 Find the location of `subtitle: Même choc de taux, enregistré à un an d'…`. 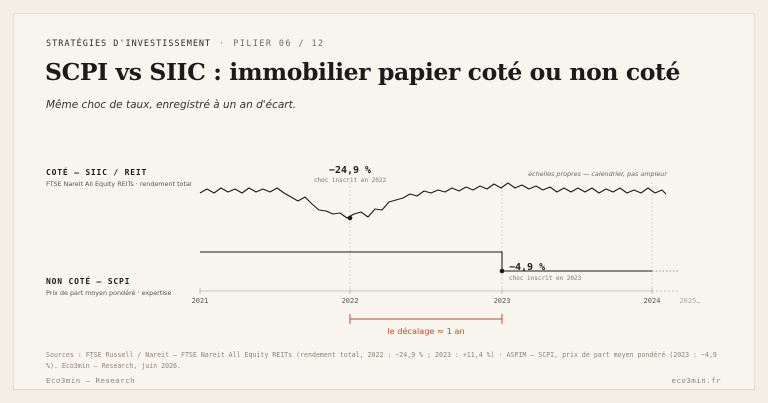

subtitle: Même choc de taux, enregistré à un an d'… is located at coordinates (171, 105).